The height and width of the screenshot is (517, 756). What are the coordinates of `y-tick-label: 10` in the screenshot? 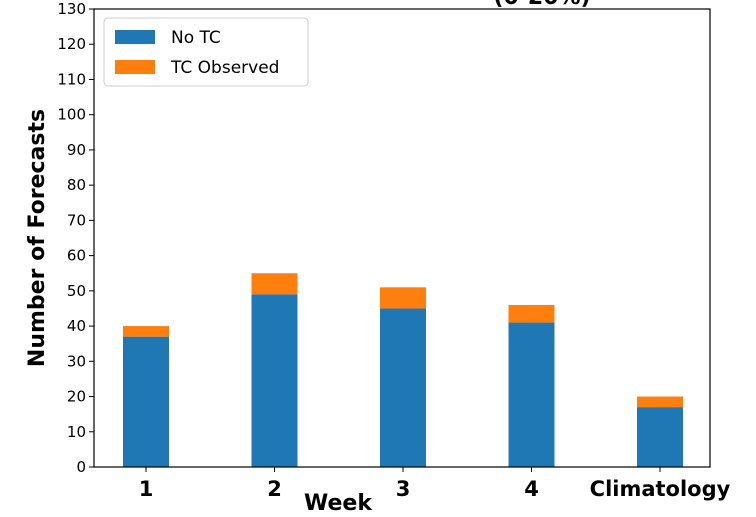 It's located at (76, 432).